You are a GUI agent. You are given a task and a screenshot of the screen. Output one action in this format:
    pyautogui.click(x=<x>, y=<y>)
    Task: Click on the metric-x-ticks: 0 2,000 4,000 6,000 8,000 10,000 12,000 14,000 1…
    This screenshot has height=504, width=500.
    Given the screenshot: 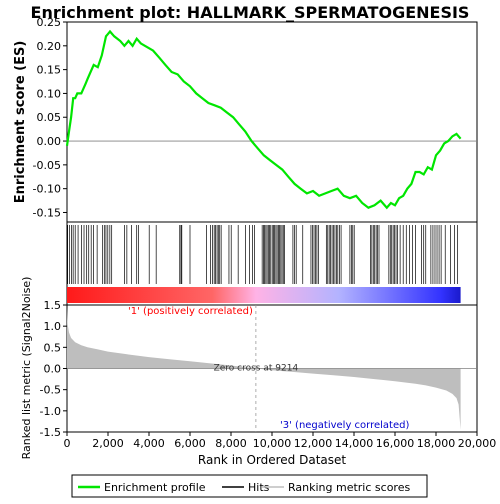 What is the action you would take?
    pyautogui.click(x=280, y=441)
    